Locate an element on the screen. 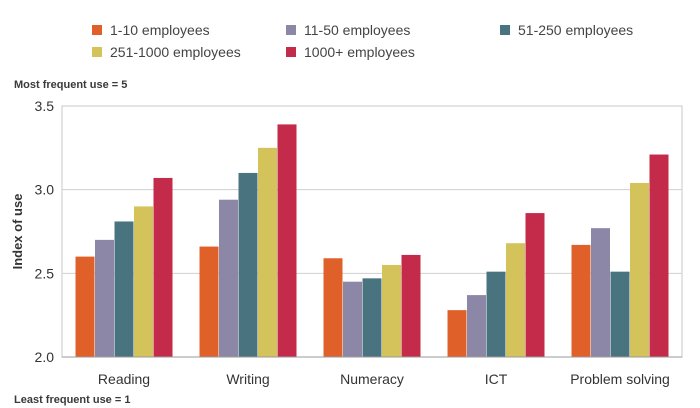  legend-item-1000-plus: 1000+ employees is located at coordinates (350, 52).